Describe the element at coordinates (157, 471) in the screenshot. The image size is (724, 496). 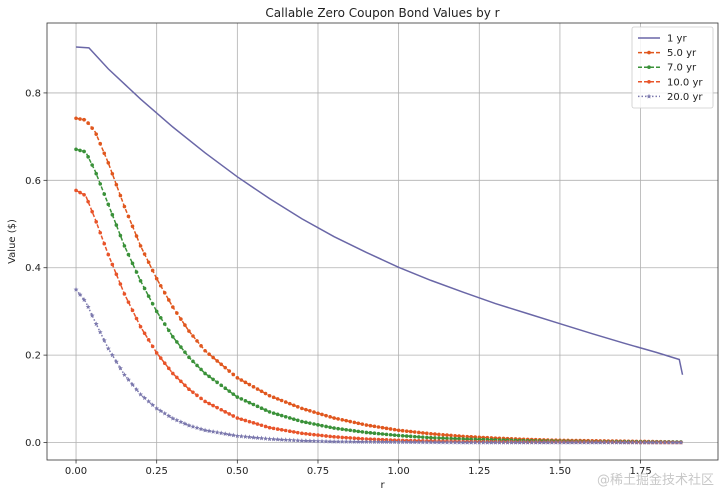
I see `x-tick-label: 0.25` at that location.